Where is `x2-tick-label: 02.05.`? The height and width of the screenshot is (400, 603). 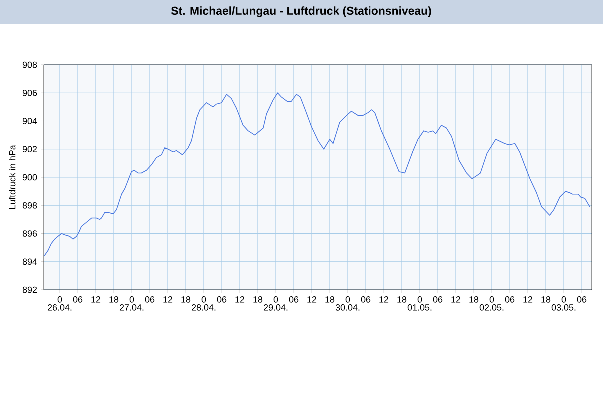 x2-tick-label: 02.05. is located at coordinates (492, 307).